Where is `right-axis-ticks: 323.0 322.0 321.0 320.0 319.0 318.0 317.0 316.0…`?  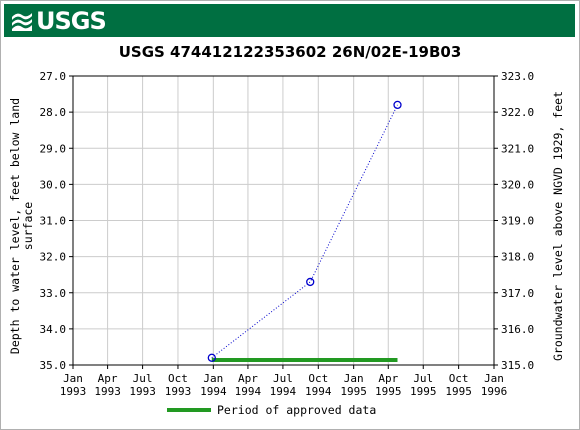
right-axis-ticks: 323.0 322.0 321.0 320.0 319.0 318.0 317.0 316.0… is located at coordinates (514, 221).